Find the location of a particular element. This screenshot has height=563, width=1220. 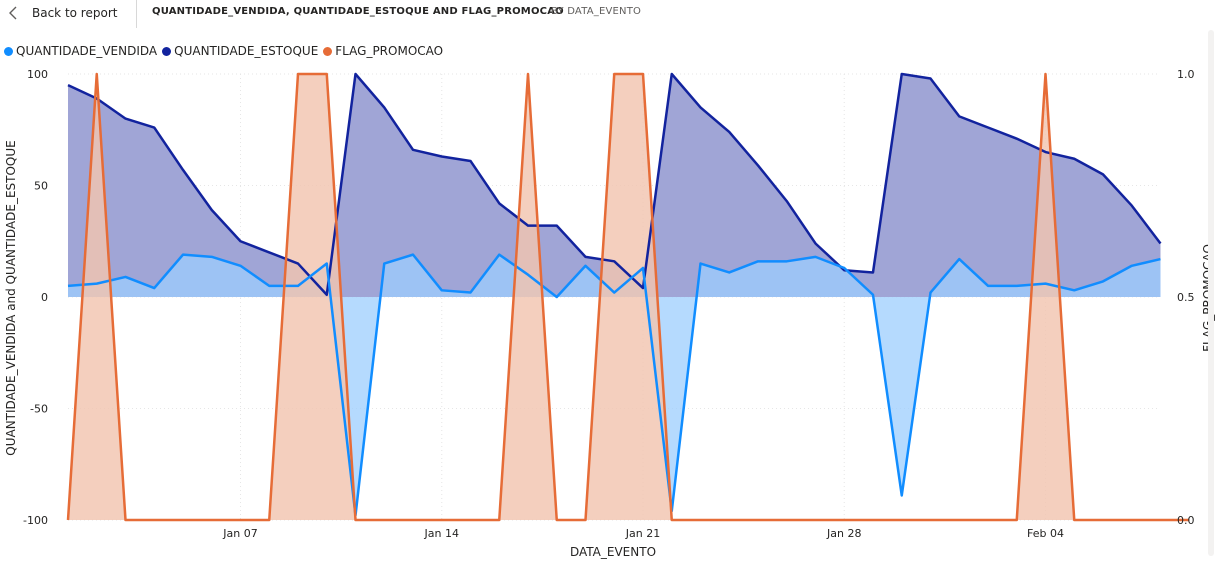

back-to-report-button: Back to report is located at coordinates (62, 13).